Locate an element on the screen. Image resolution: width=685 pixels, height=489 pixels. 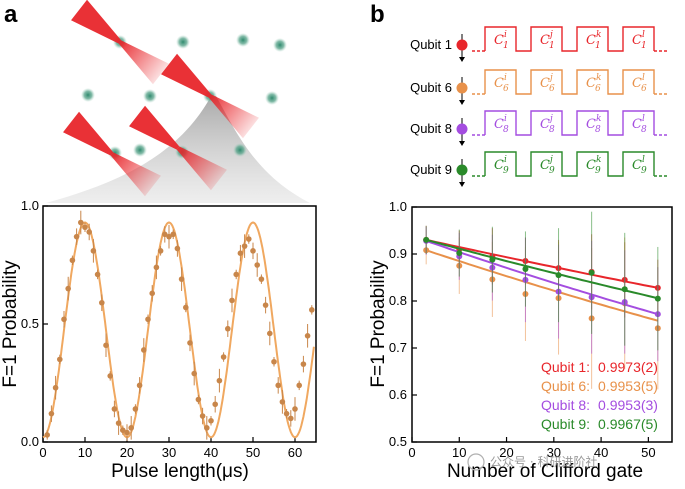
gate-subscript: 1 is located at coordinates (598, 46).